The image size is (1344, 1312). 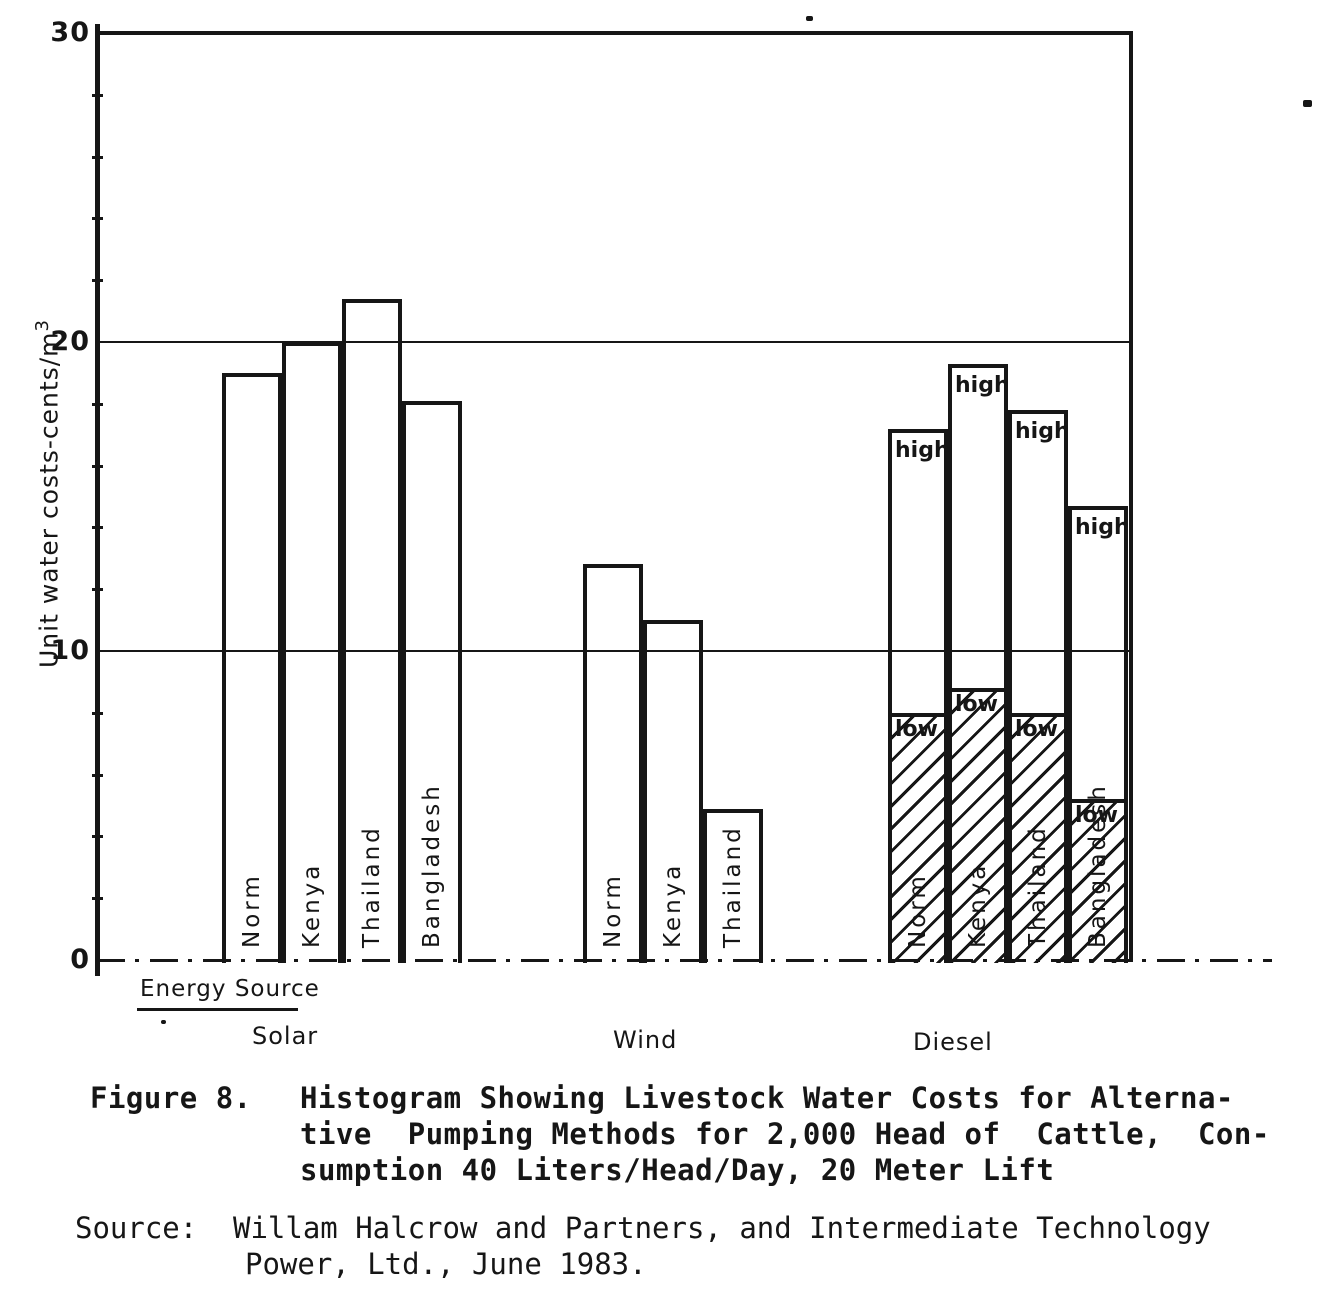 I want to click on bar-label-diesel-thailand: Thailand, so click(x=1038, y=886).